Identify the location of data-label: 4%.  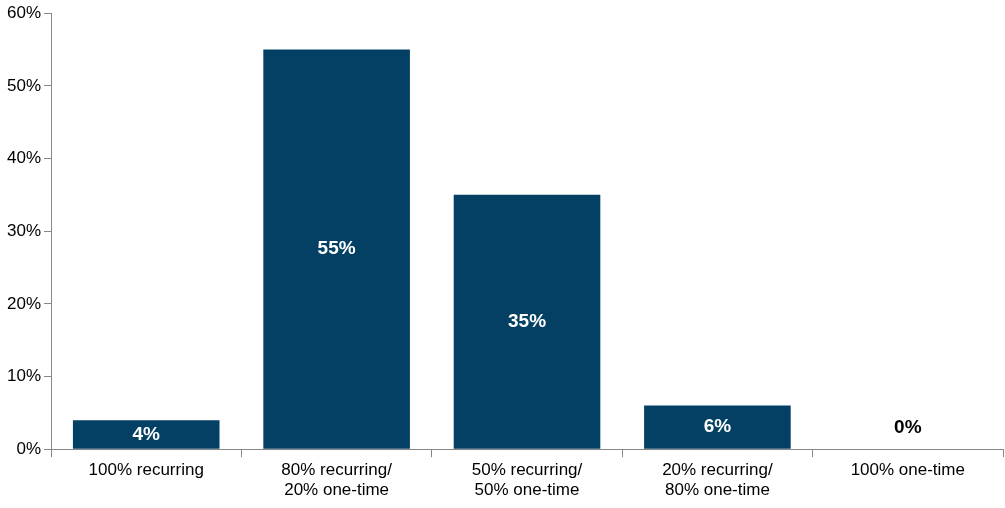
(146, 433).